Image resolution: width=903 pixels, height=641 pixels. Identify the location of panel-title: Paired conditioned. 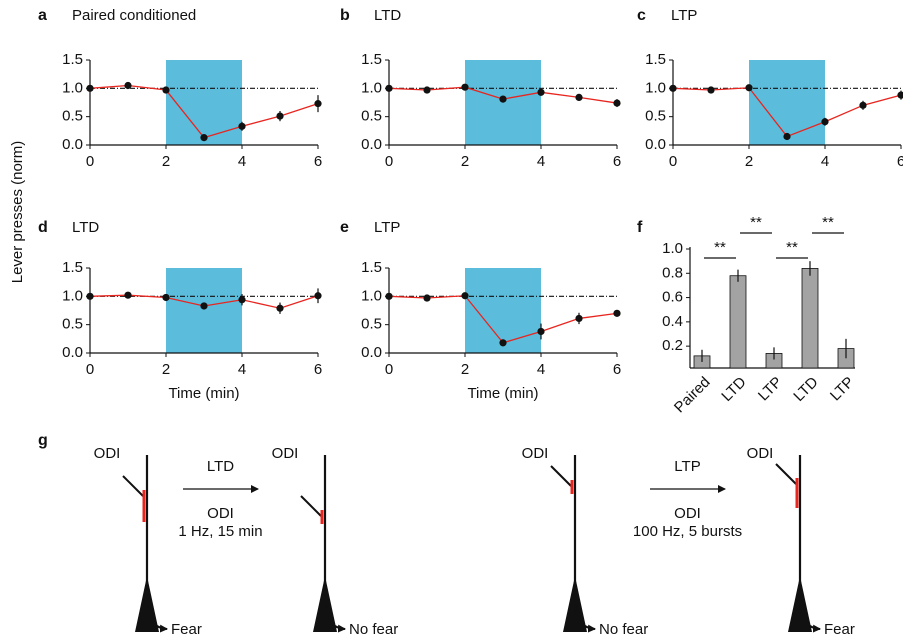
(134, 15).